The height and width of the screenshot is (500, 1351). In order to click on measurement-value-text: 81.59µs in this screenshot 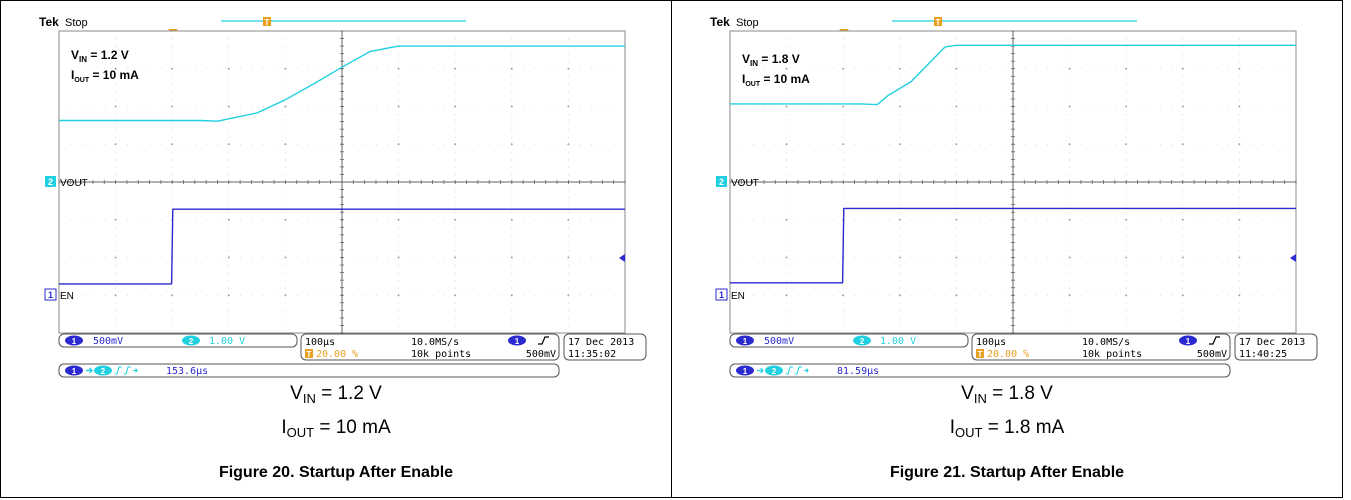, I will do `click(858, 371)`.